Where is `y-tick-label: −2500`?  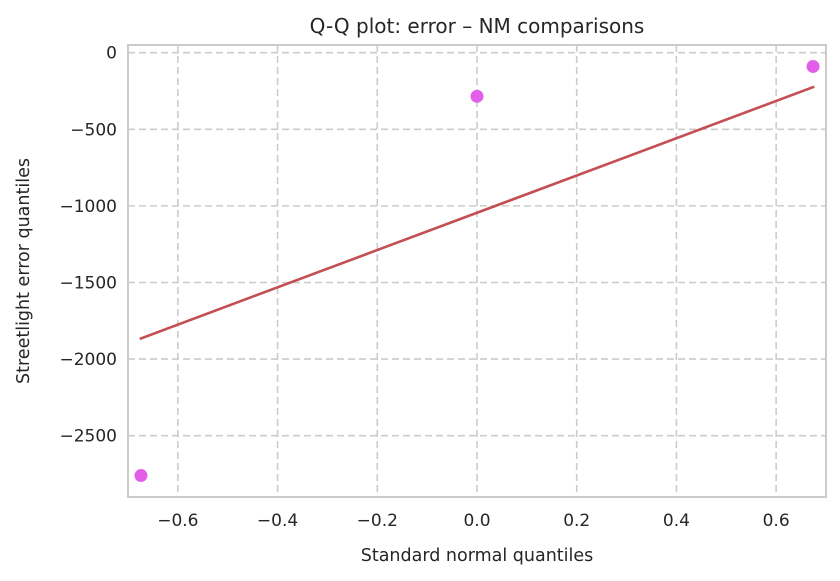
y-tick-label: −2500 is located at coordinates (88, 437).